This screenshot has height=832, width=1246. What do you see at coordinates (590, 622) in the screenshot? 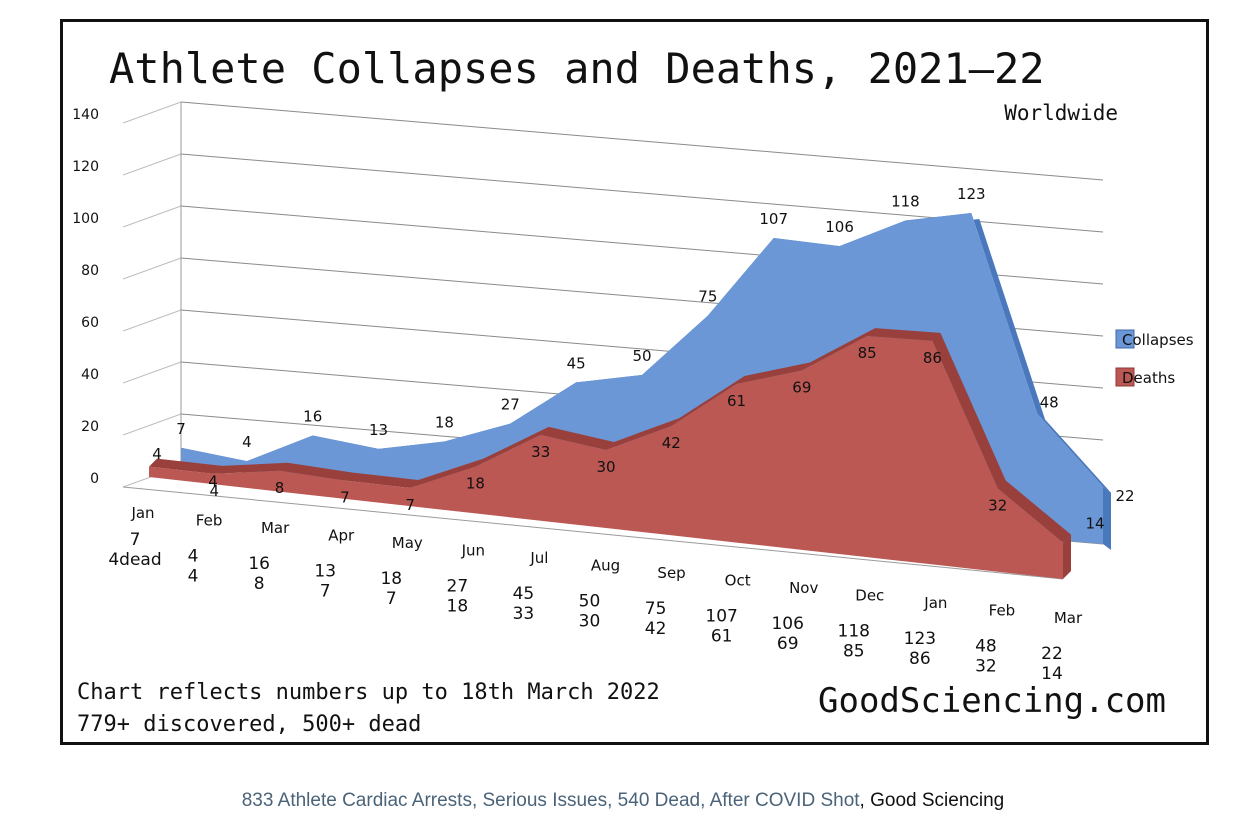
I see `table-deaths-value: 30` at bounding box center [590, 622].